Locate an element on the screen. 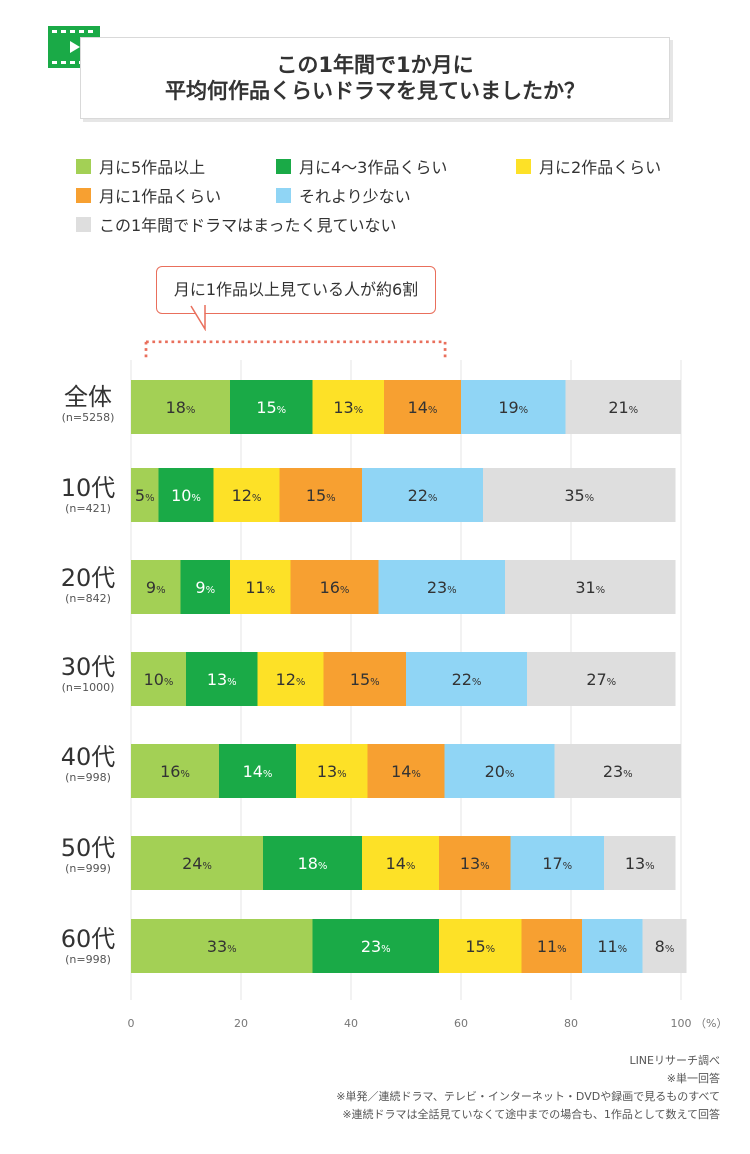 The image size is (750, 1154). data-label: 8% is located at coordinates (665, 946).